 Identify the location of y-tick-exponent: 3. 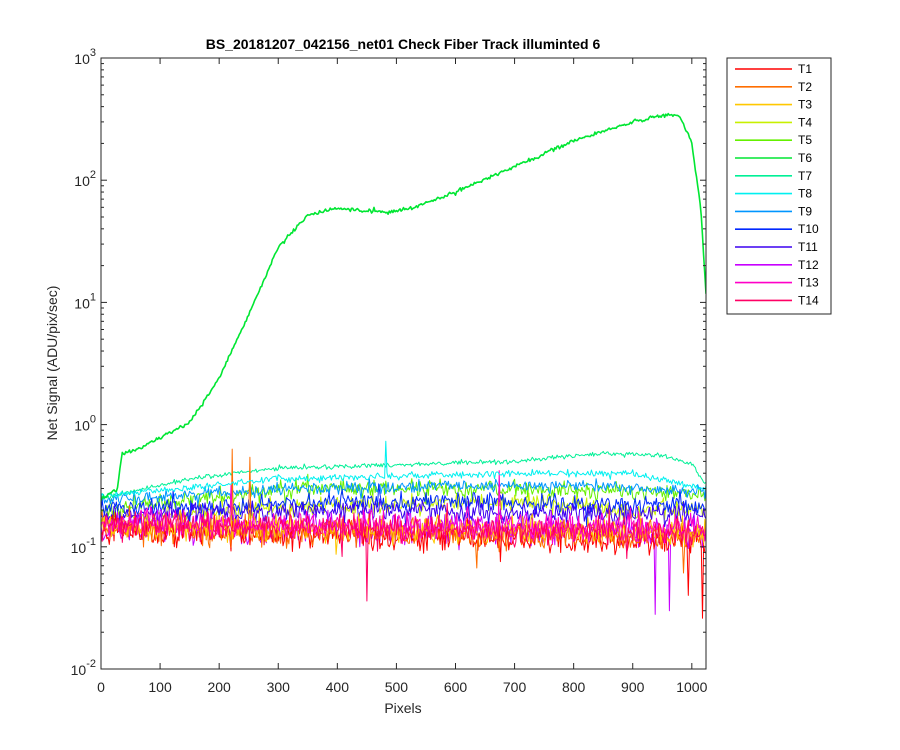
(93, 53).